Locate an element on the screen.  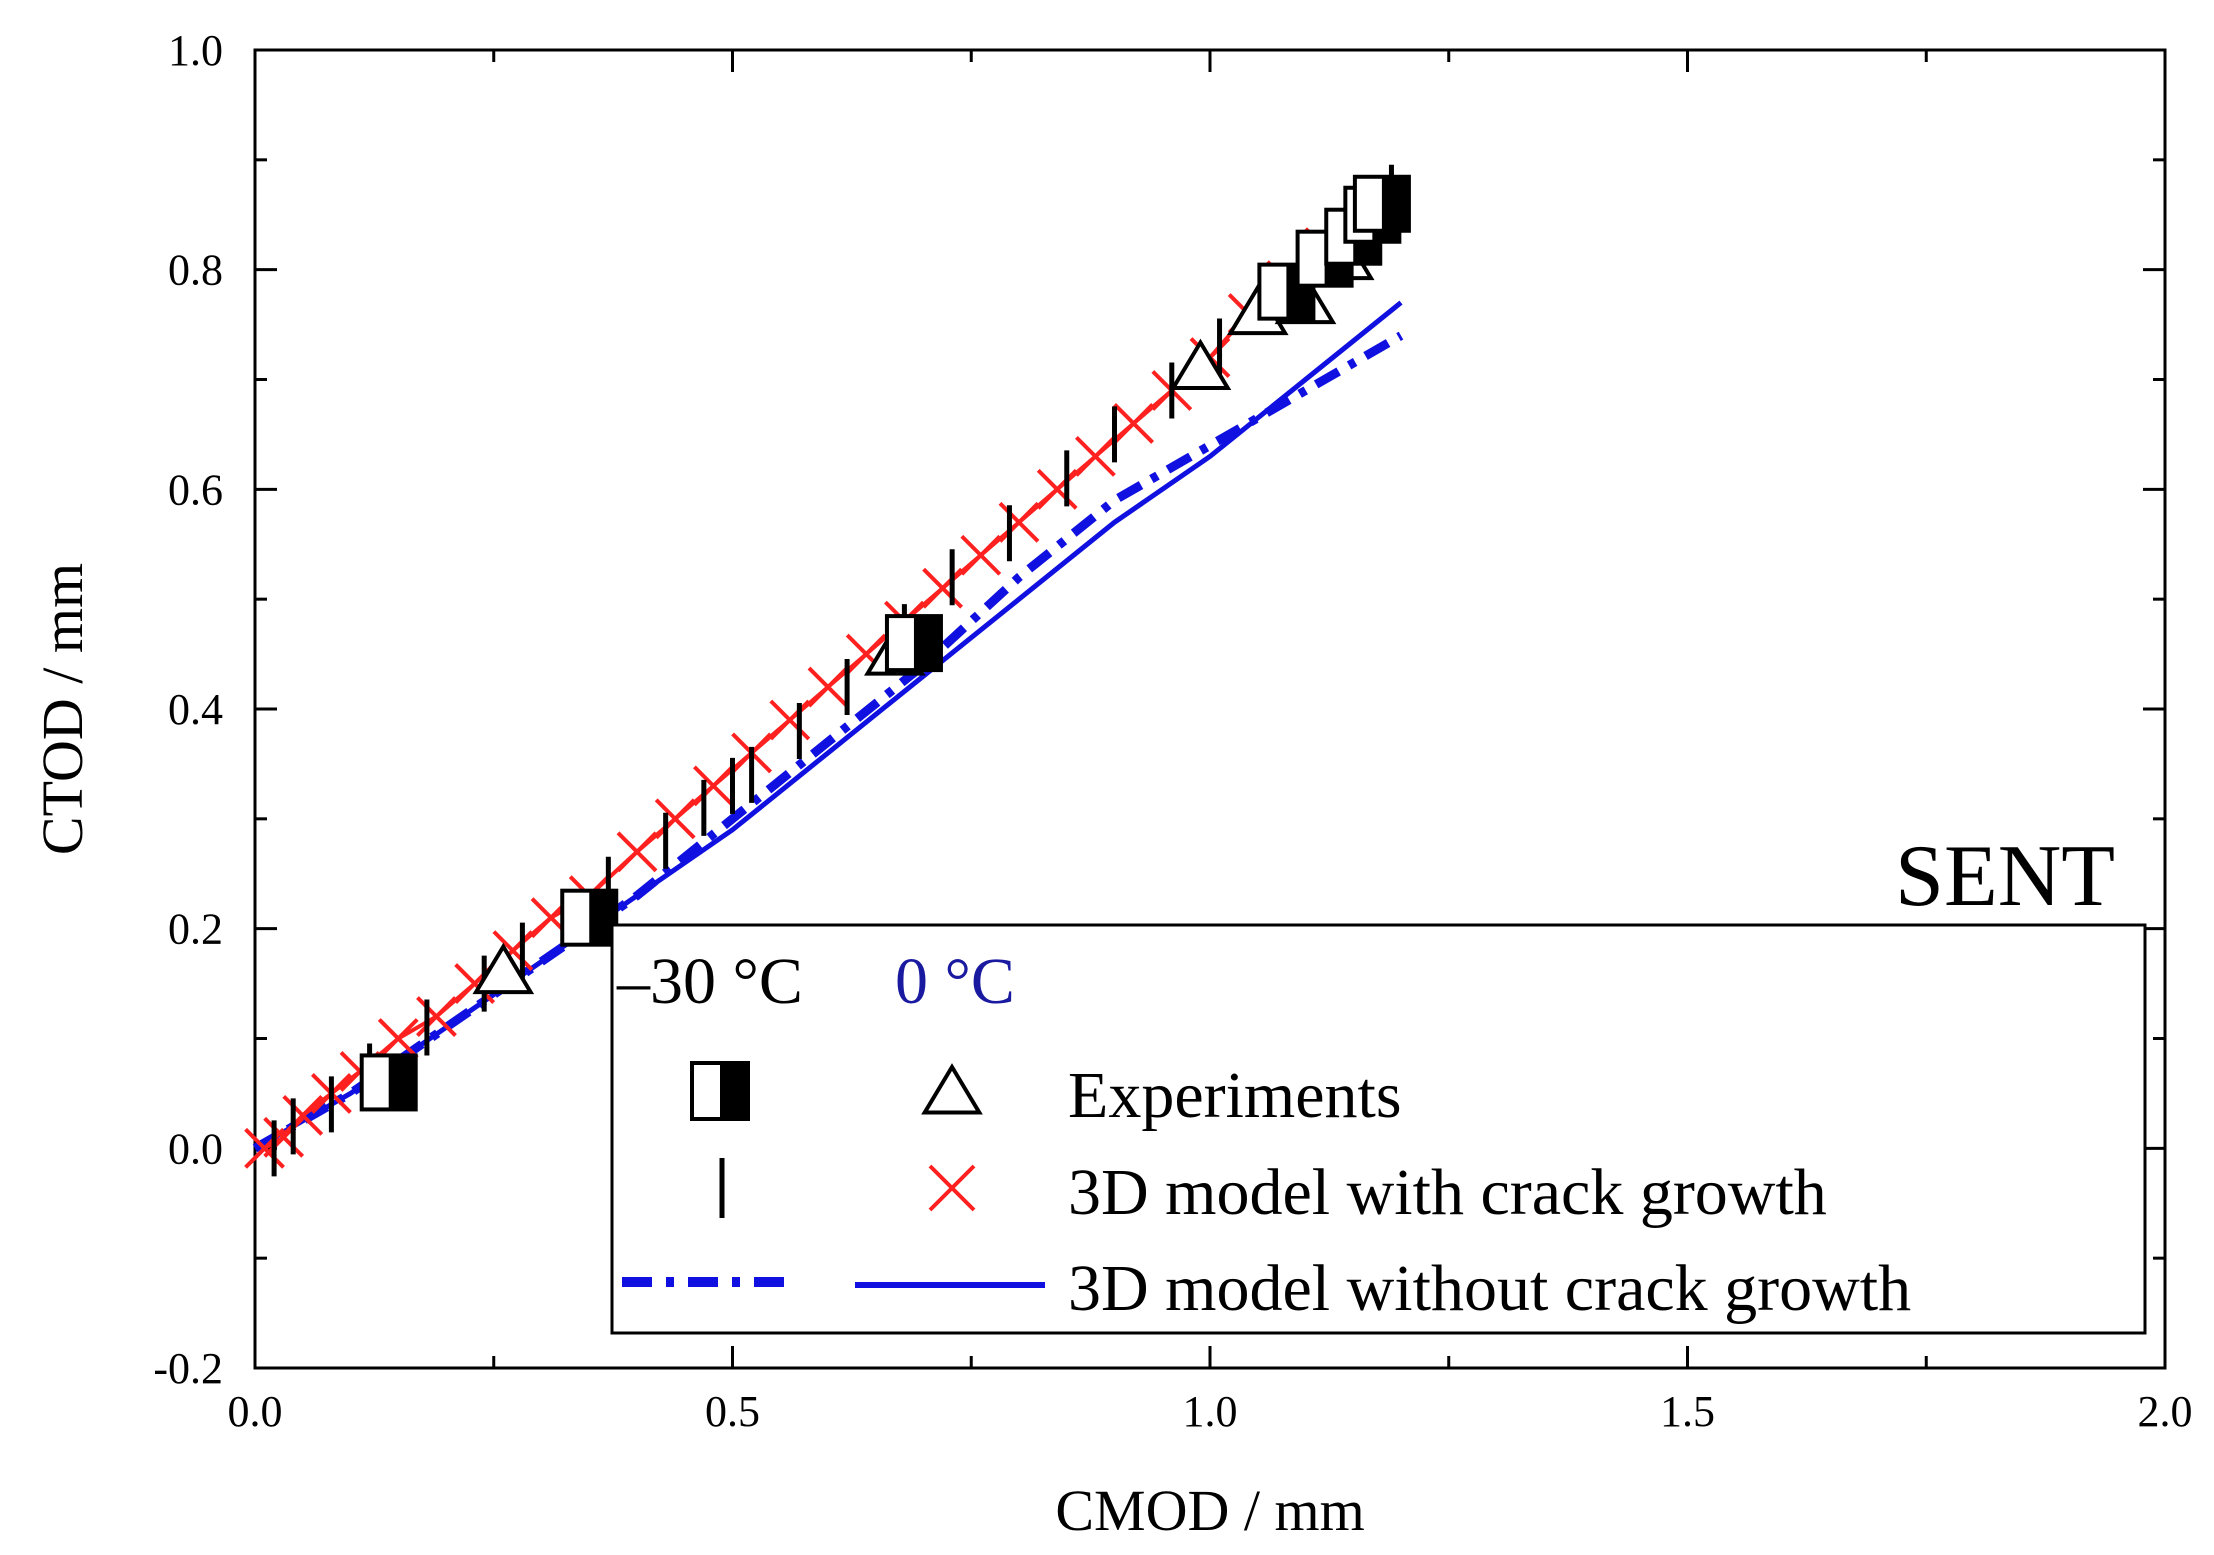
y-tick-label: 0.2 is located at coordinates (195, 929).